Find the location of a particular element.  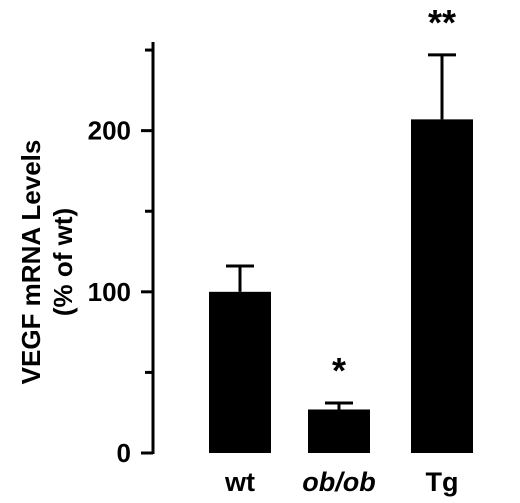

y-axis-label-line-1: VEGF mRNA Levels is located at coordinates (31, 262).